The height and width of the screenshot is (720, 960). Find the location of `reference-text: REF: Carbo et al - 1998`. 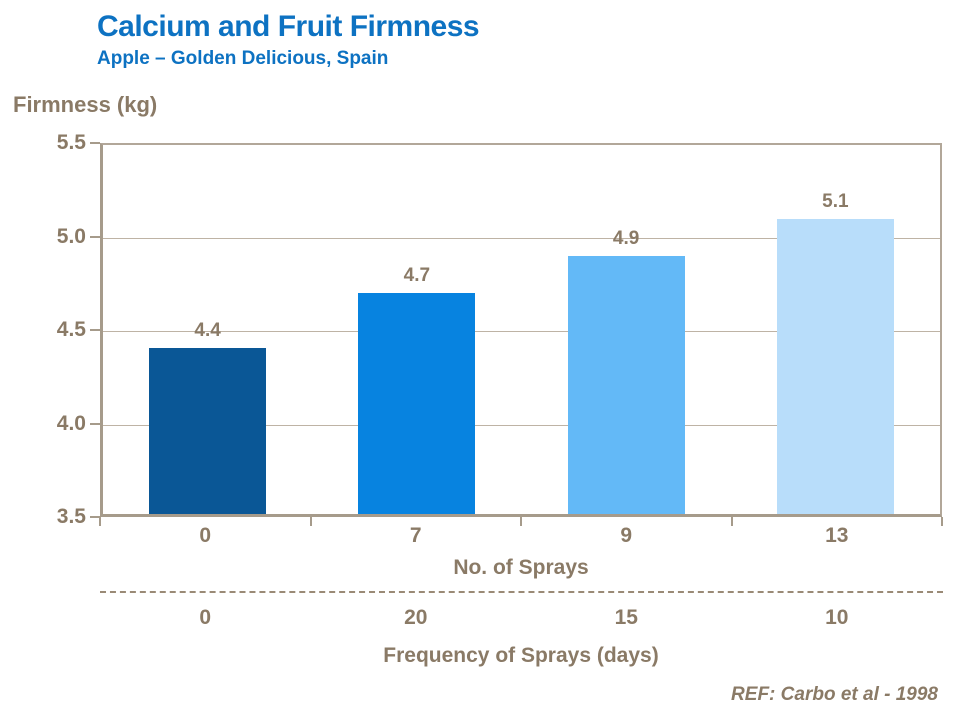

reference-text: REF: Carbo et al - 1998 is located at coordinates (834, 694).